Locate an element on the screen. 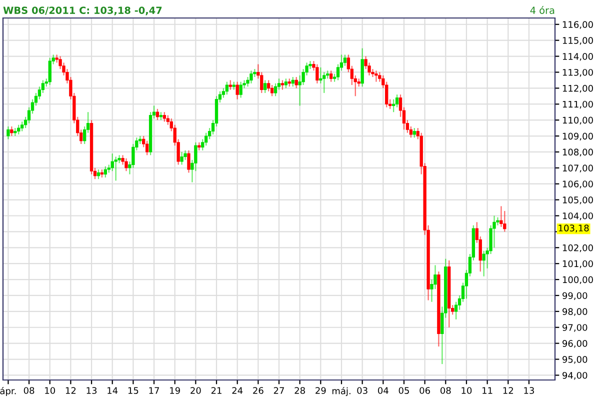 This screenshot has width=600, height=400. x-tick-label: 20 is located at coordinates (195, 390).